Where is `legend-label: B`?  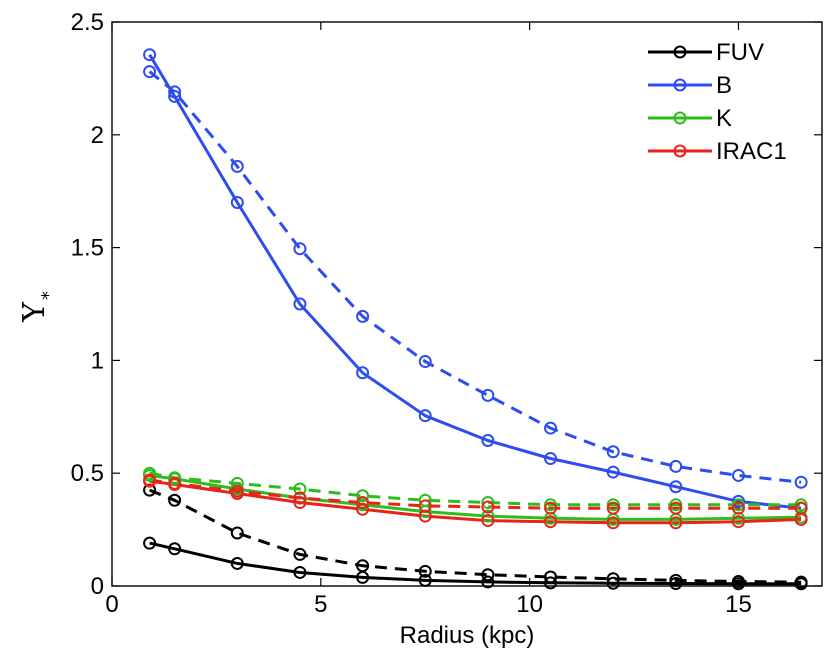 legend-label: B is located at coordinates (724, 85).